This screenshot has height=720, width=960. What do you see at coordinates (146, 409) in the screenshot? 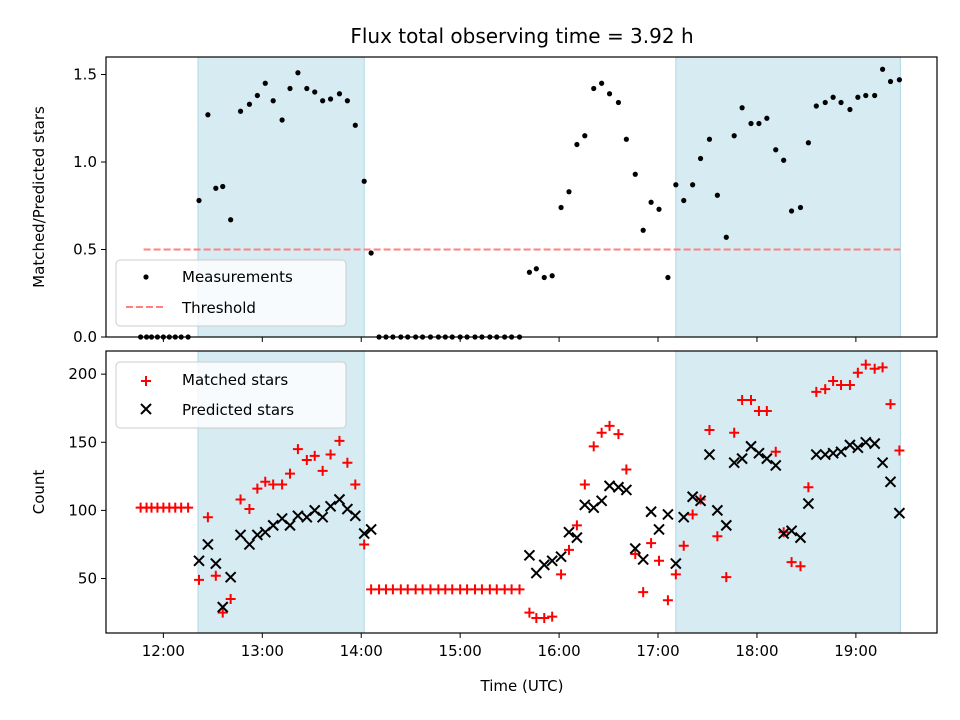
I see `legend-predicted-marker` at bounding box center [146, 409].